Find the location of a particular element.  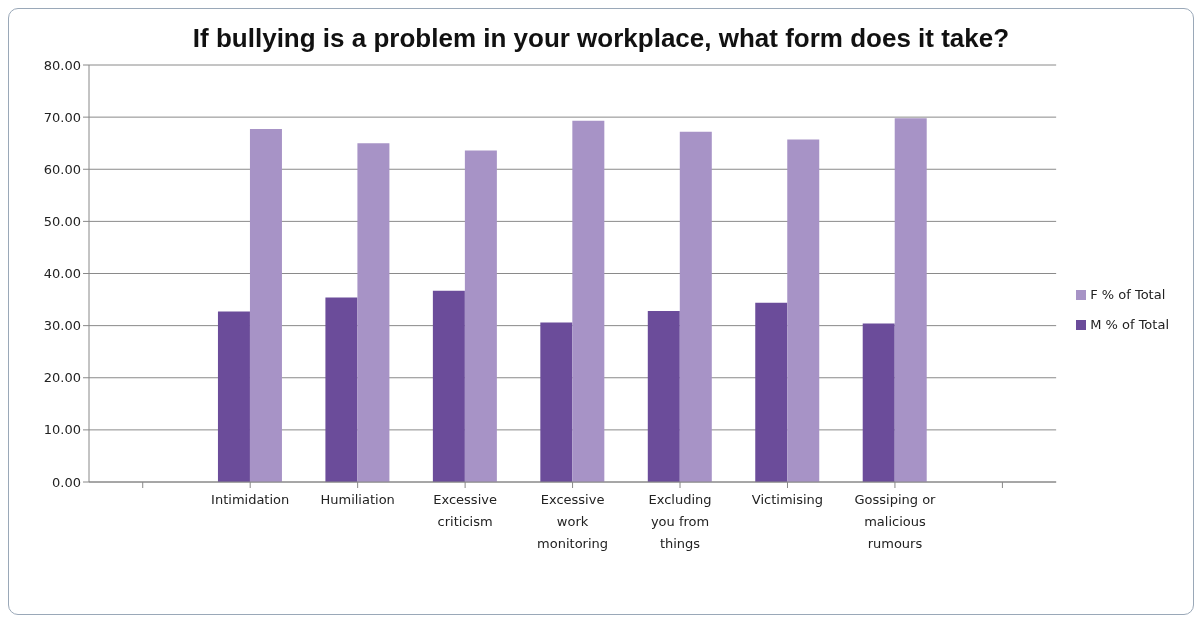

x-tick-label: Humiliation is located at coordinates (357, 499).